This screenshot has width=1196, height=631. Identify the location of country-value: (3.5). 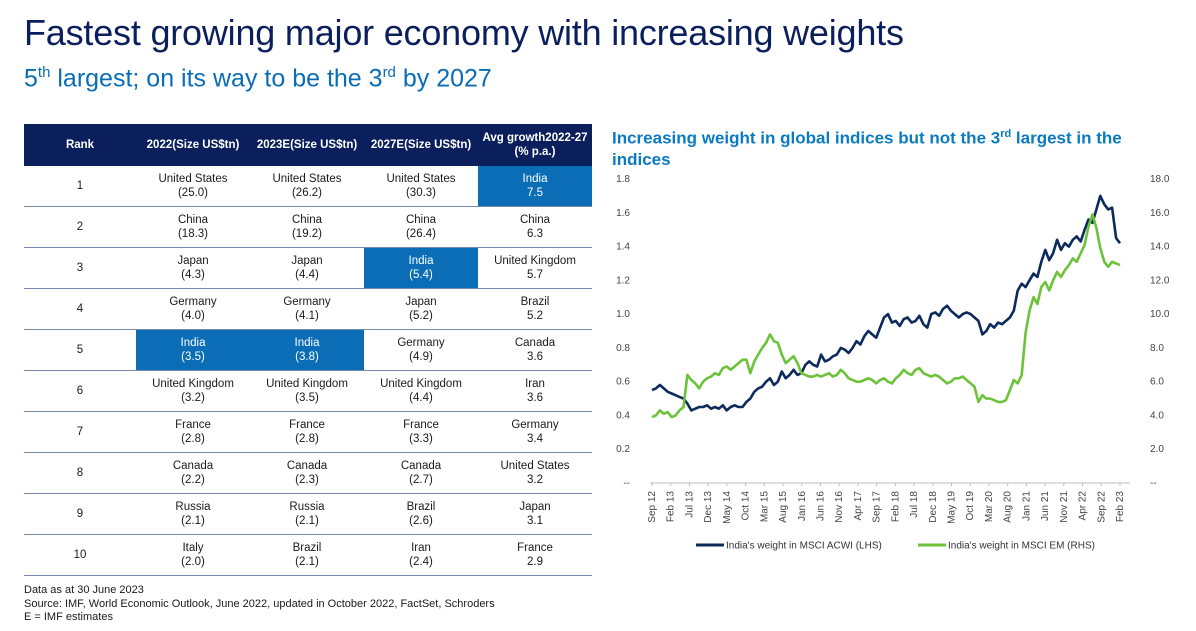
(193, 357).